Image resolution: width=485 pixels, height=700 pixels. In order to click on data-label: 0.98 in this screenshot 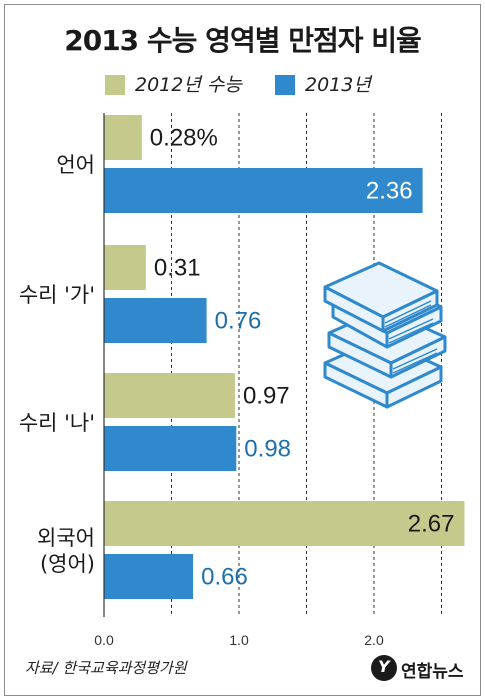, I will do `click(267, 449)`.